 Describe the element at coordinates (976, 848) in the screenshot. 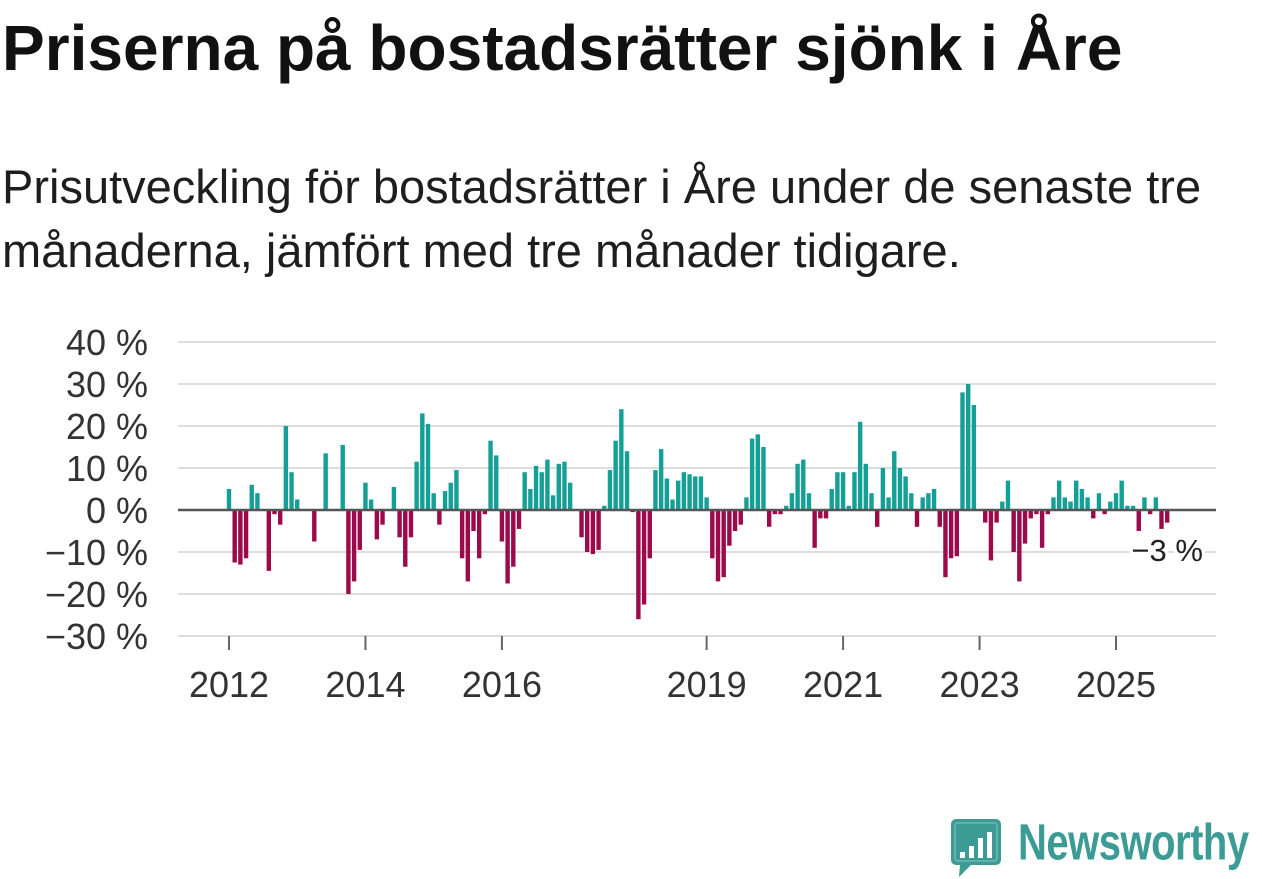

I see `newsworthy-logo-icon` at that location.